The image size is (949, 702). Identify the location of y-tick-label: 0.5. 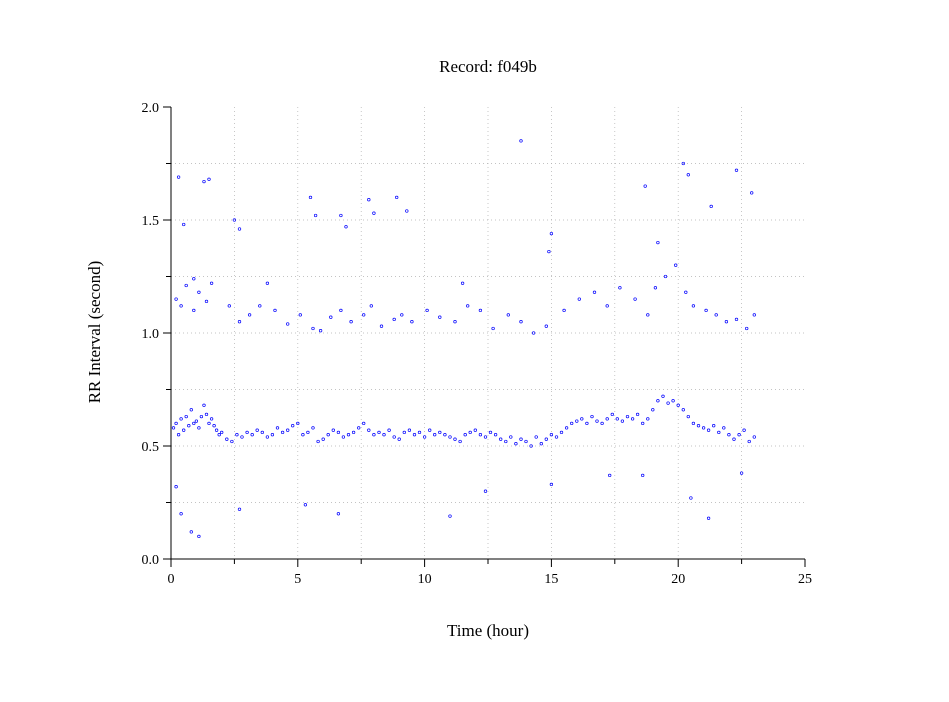
(151, 447).